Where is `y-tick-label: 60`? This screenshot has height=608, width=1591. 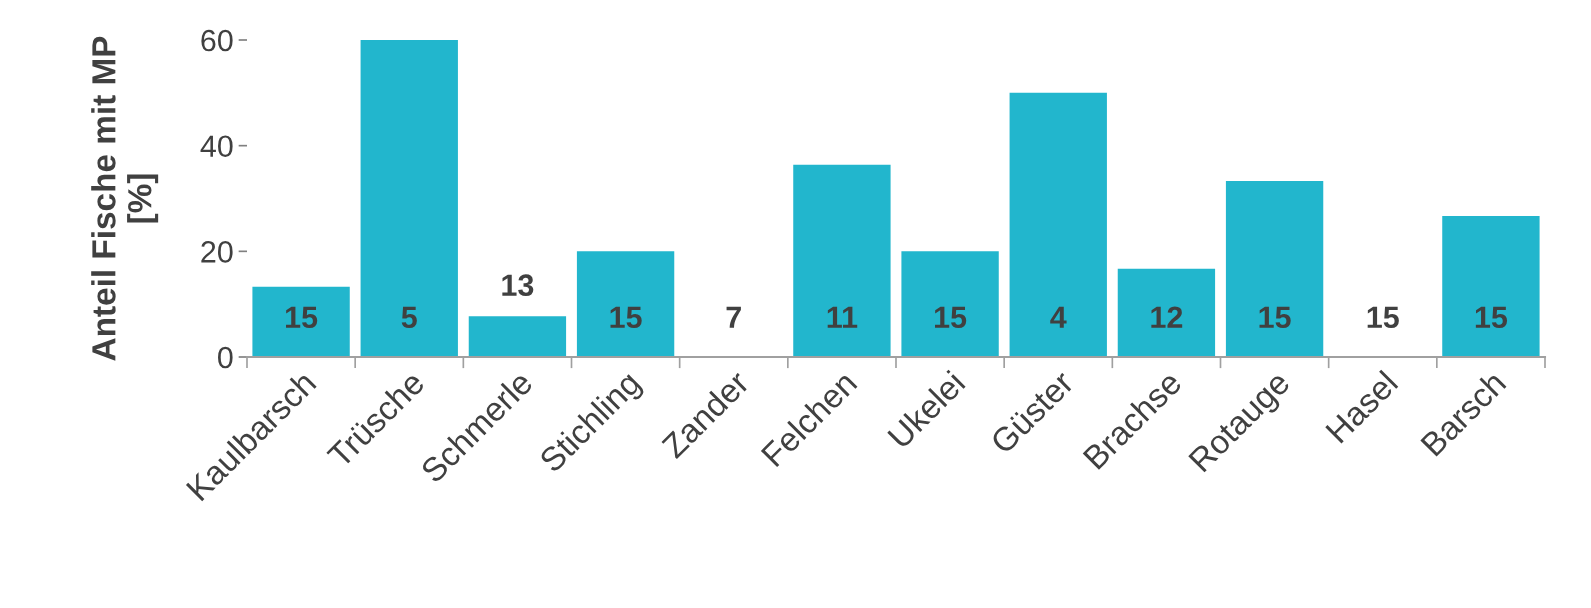 y-tick-label: 60 is located at coordinates (217, 40).